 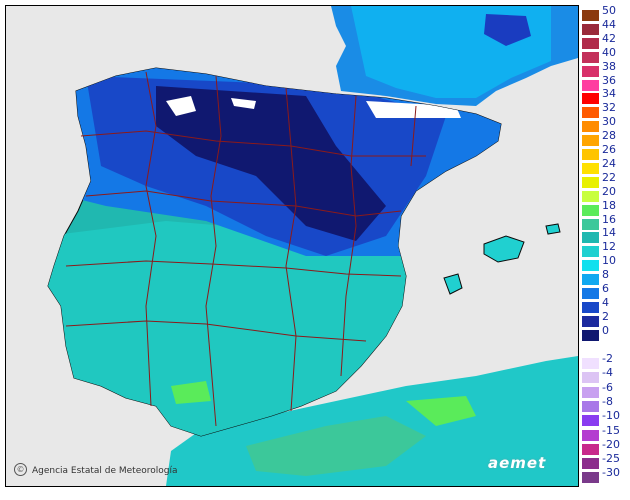 What do you see at coordinates (609, 205) in the screenshot?
I see `legend-label: 18` at bounding box center [609, 205].